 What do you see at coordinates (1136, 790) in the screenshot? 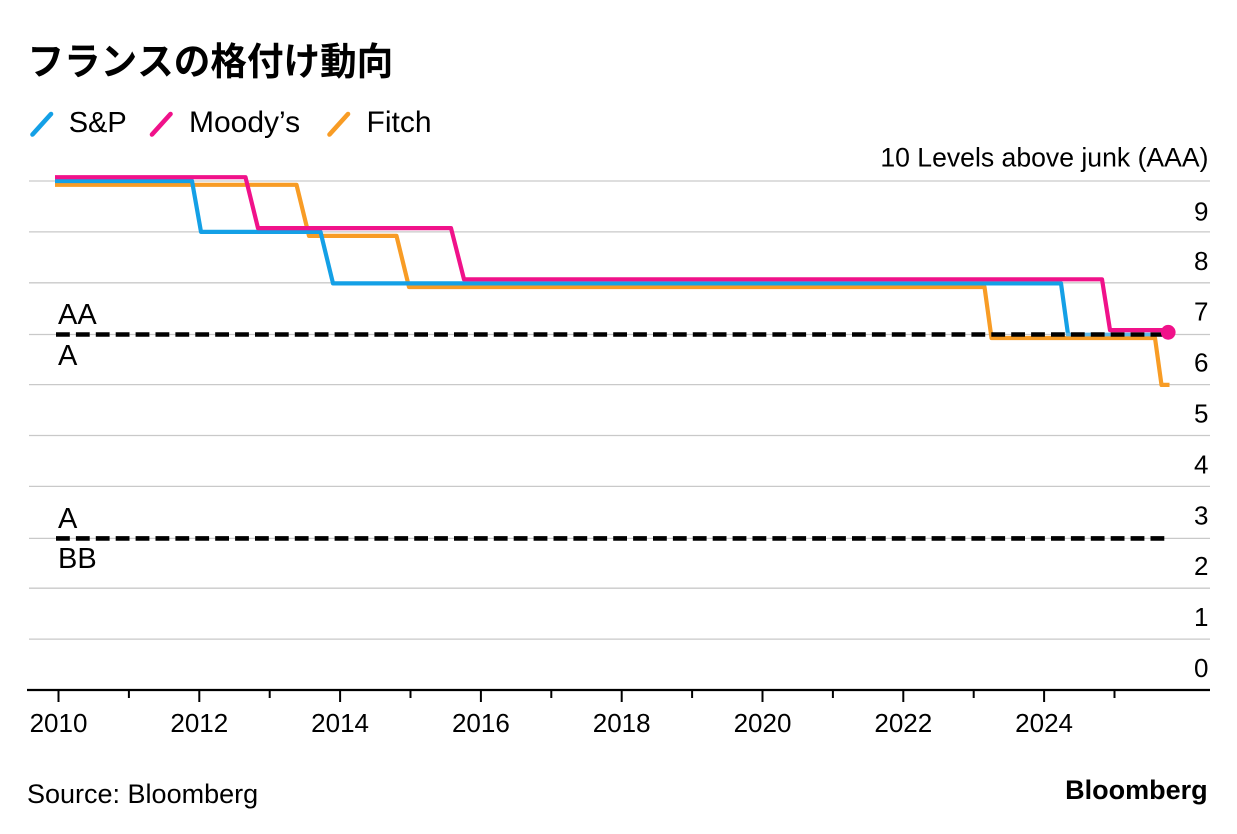
I see `svg-text: Bloomberg` at bounding box center [1136, 790].